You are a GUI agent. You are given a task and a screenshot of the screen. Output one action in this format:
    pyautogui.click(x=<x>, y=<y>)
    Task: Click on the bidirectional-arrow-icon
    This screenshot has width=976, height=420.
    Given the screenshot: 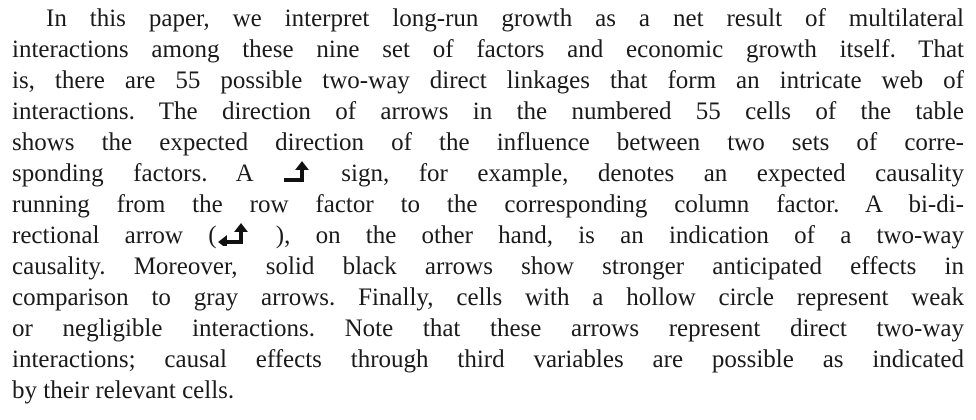 What is the action you would take?
    pyautogui.click(x=232, y=234)
    